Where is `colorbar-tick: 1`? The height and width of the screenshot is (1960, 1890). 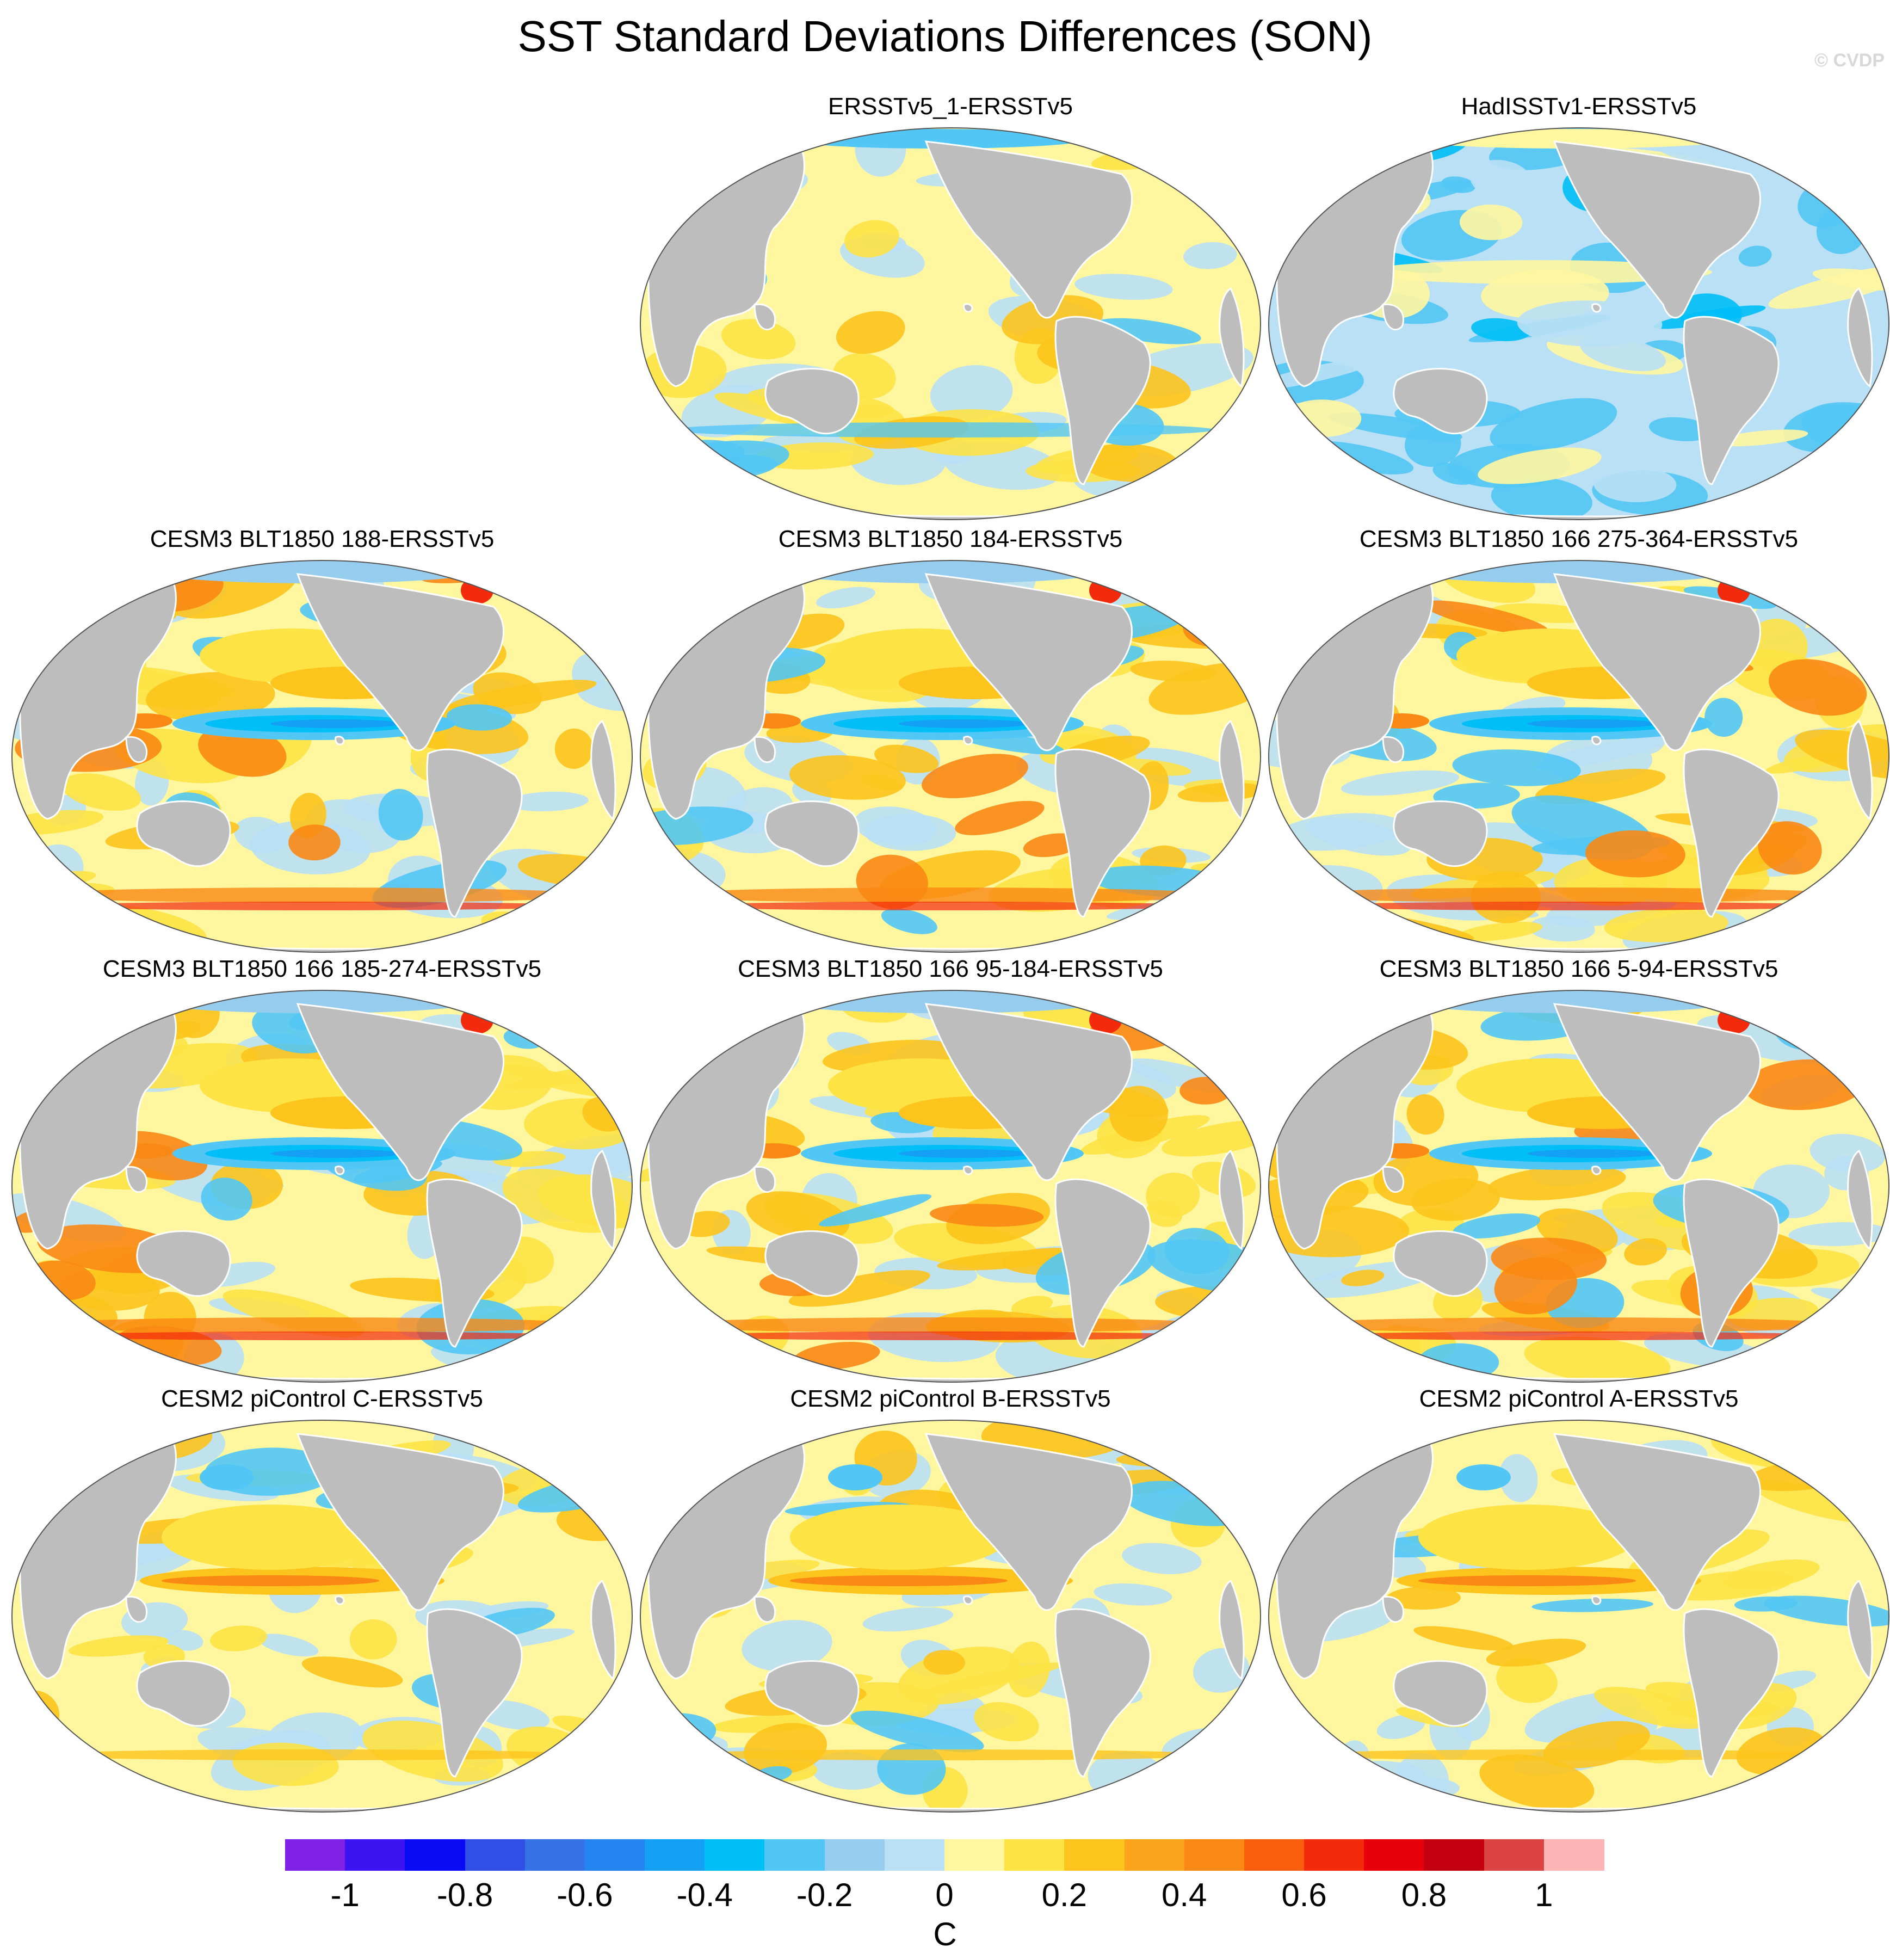
colorbar-tick: 1 is located at coordinates (1544, 1895).